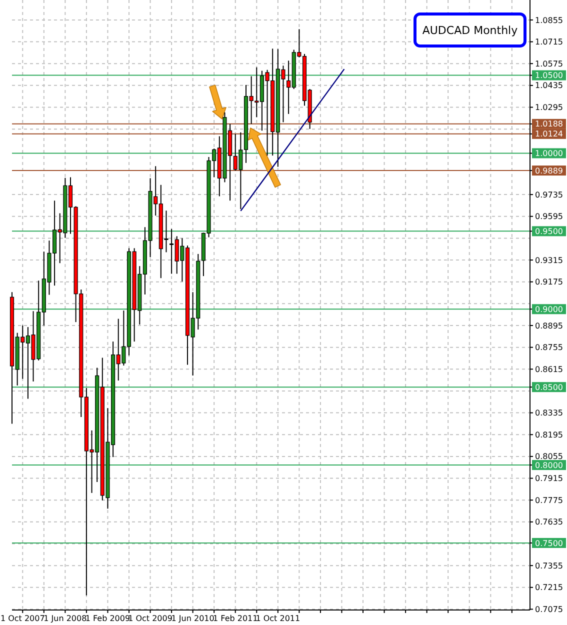 This screenshot has height=625, width=567. What do you see at coordinates (549, 609) in the screenshot?
I see `y-tick-label: 0.7075` at bounding box center [549, 609].